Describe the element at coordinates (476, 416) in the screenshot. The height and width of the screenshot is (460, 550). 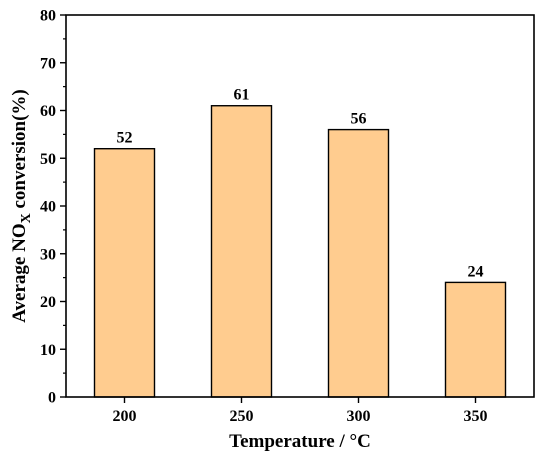
I see `x-tick-label-350: 350` at that location.